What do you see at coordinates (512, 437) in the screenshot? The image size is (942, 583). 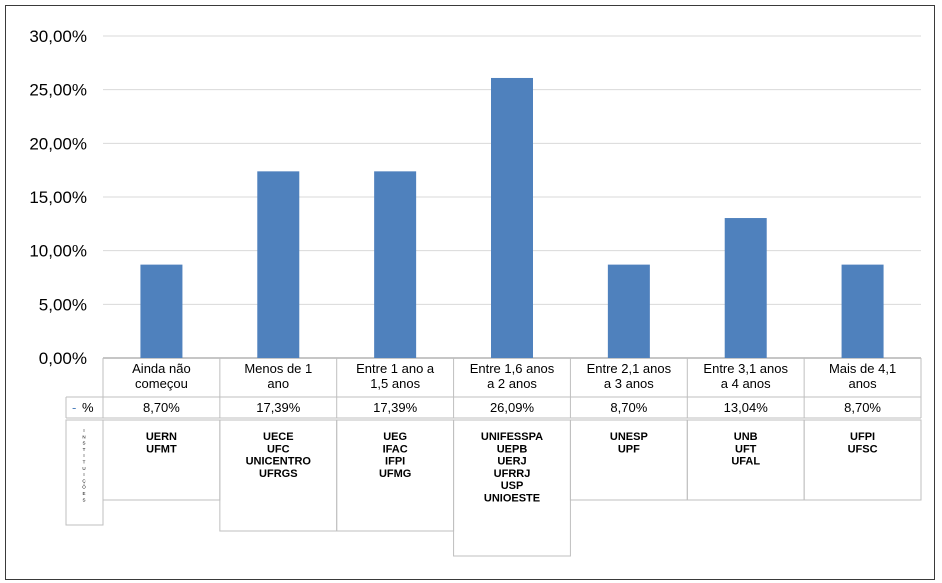 I see `institution-label: UNIFESSPA` at bounding box center [512, 437].